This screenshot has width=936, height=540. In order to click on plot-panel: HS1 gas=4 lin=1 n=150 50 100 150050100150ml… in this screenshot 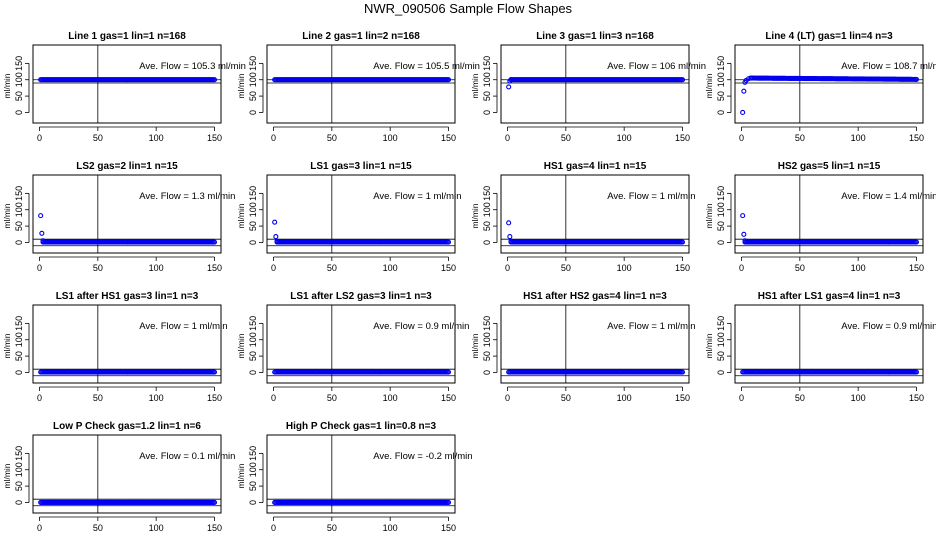, I will do `click(582, 217)`.